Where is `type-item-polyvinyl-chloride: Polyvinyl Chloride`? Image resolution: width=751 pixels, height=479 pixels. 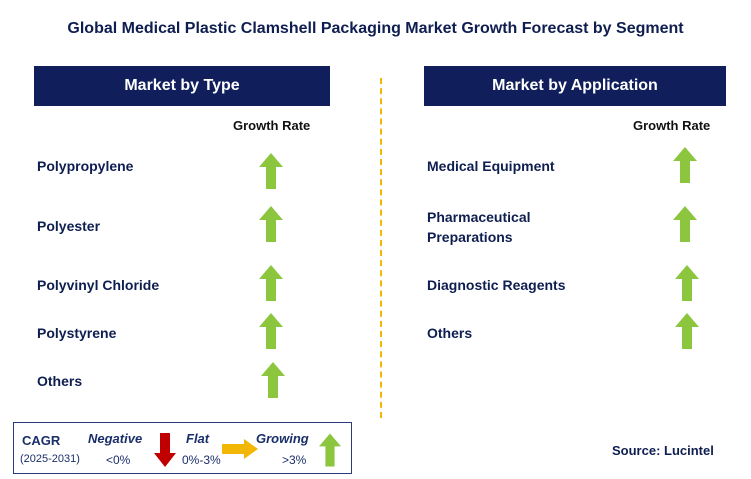 type-item-polyvinyl-chloride: Polyvinyl Chloride is located at coordinates (98, 285).